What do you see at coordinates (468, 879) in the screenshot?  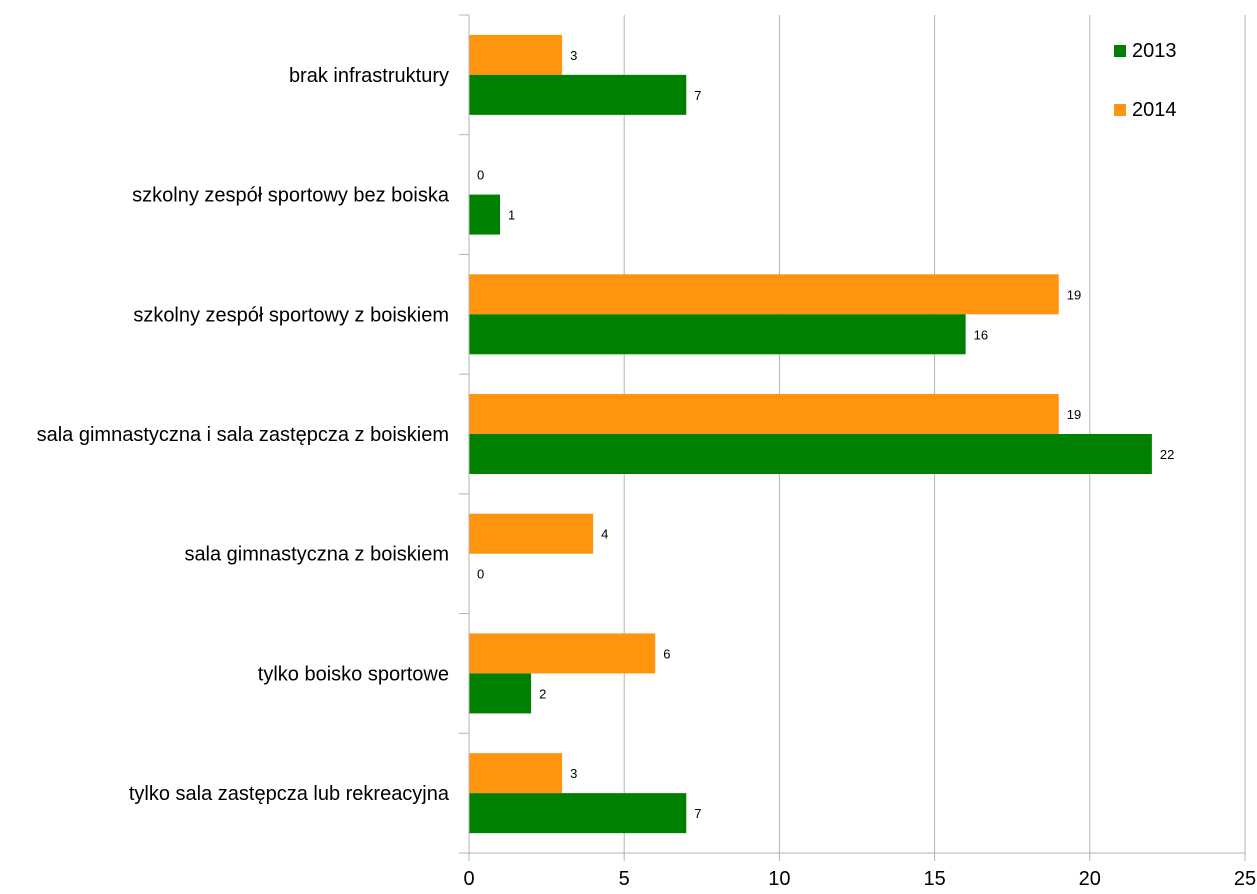 I see `x-tick-label-0: 0` at bounding box center [468, 879].